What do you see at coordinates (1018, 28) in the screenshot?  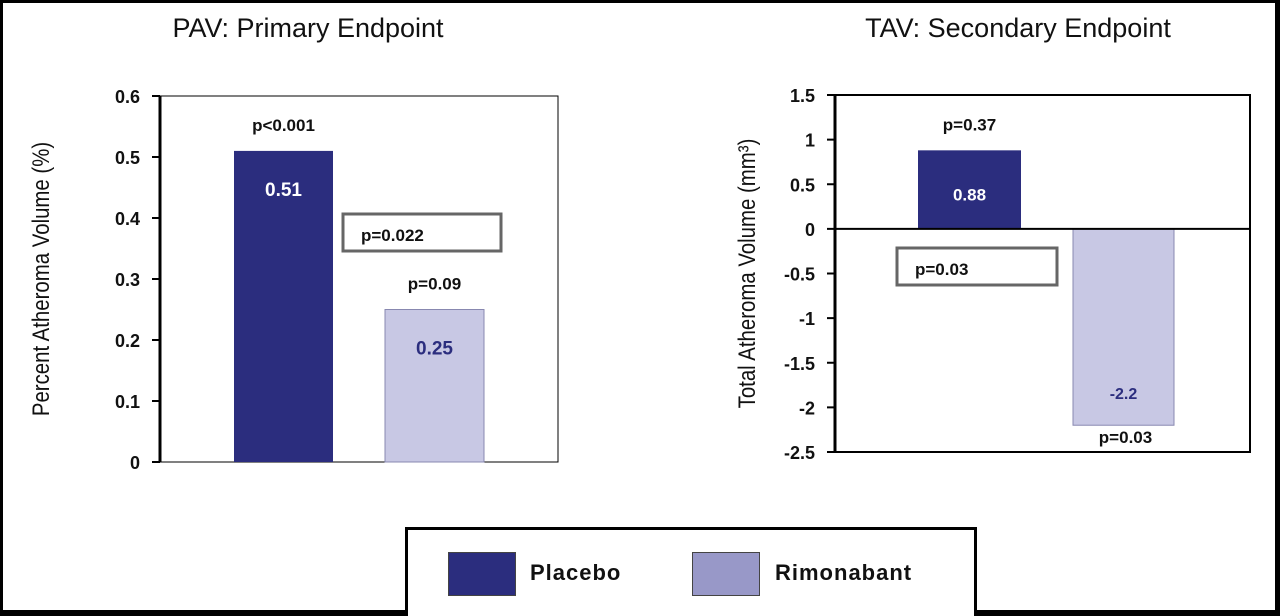 I see `chart-title: TAV: Secondary Endpoint` at bounding box center [1018, 28].